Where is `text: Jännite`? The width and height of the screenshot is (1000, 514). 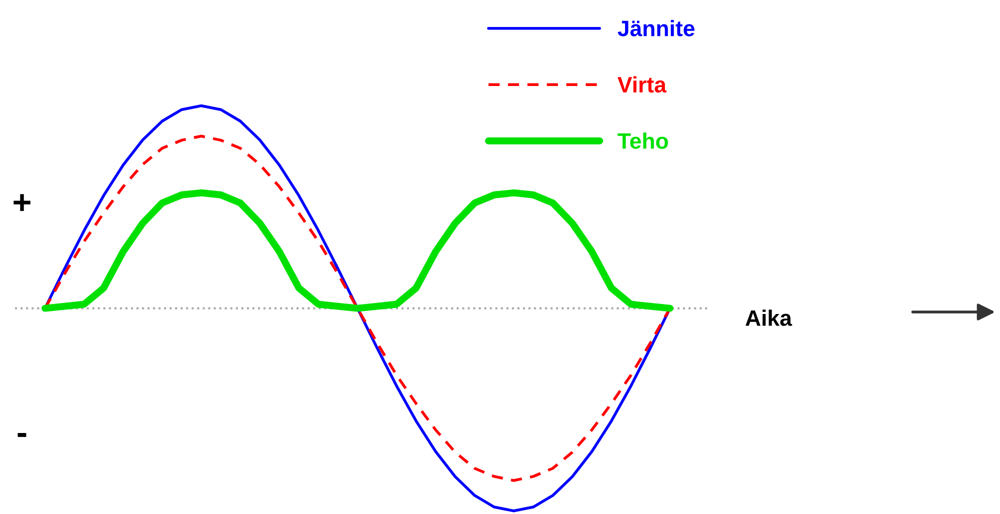
text: Jännite is located at coordinates (656, 28).